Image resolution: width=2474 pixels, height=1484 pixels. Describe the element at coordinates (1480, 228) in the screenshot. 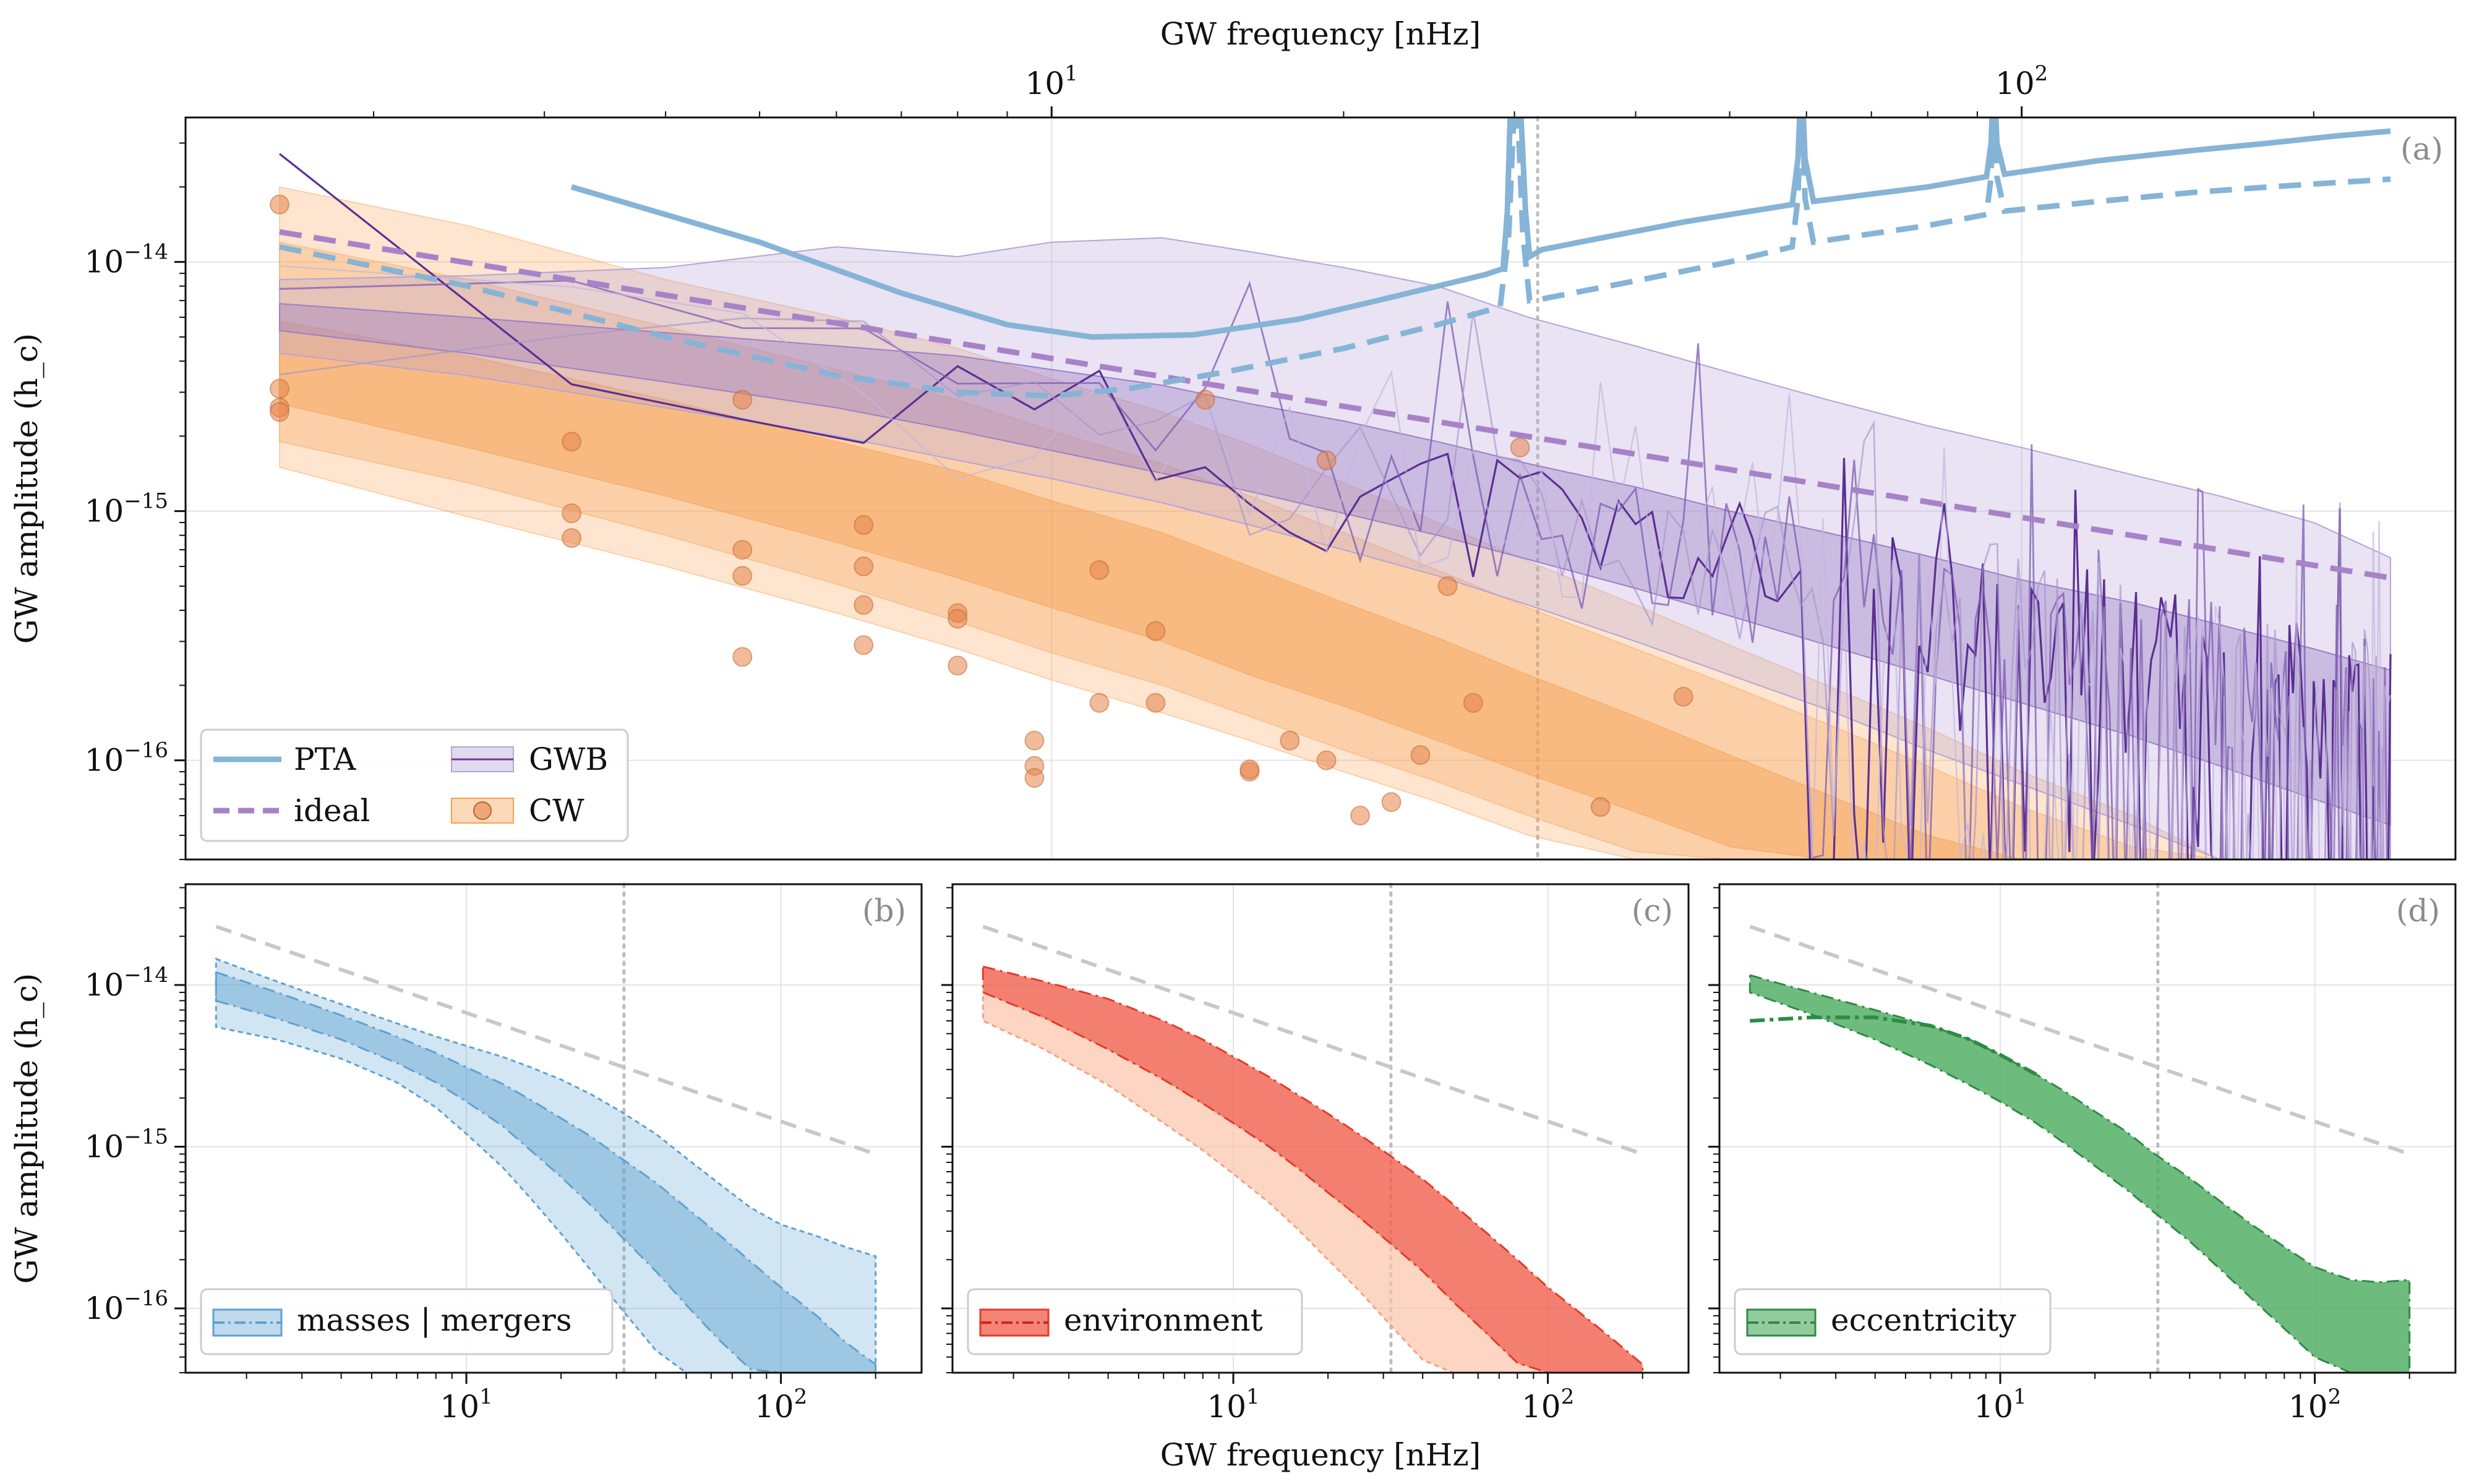

I see `pta-line` at that location.